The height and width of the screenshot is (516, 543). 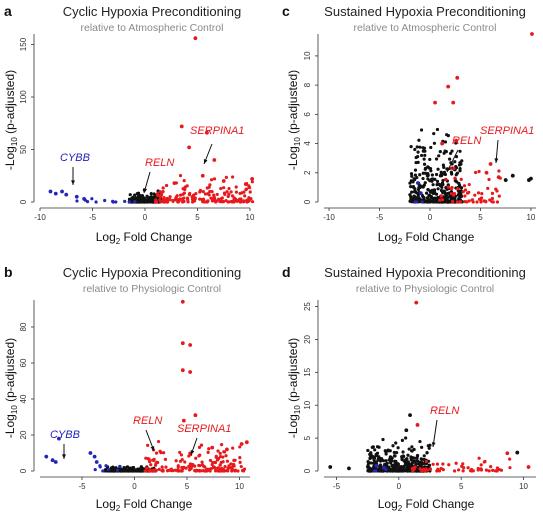 I want to click on x-tick-label: -5, so click(x=337, y=486).